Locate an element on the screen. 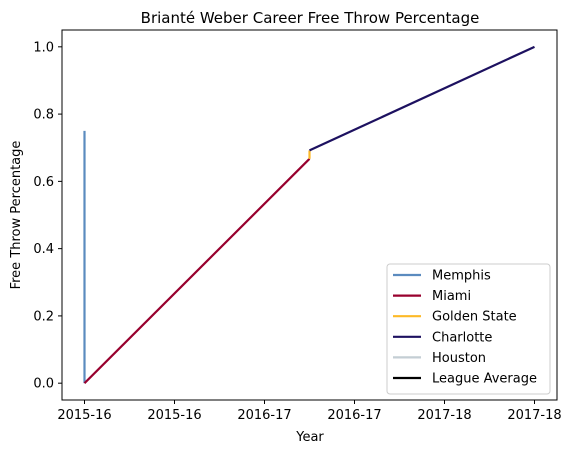  y-axis-label: Free Throw Percentage is located at coordinates (16, 215).